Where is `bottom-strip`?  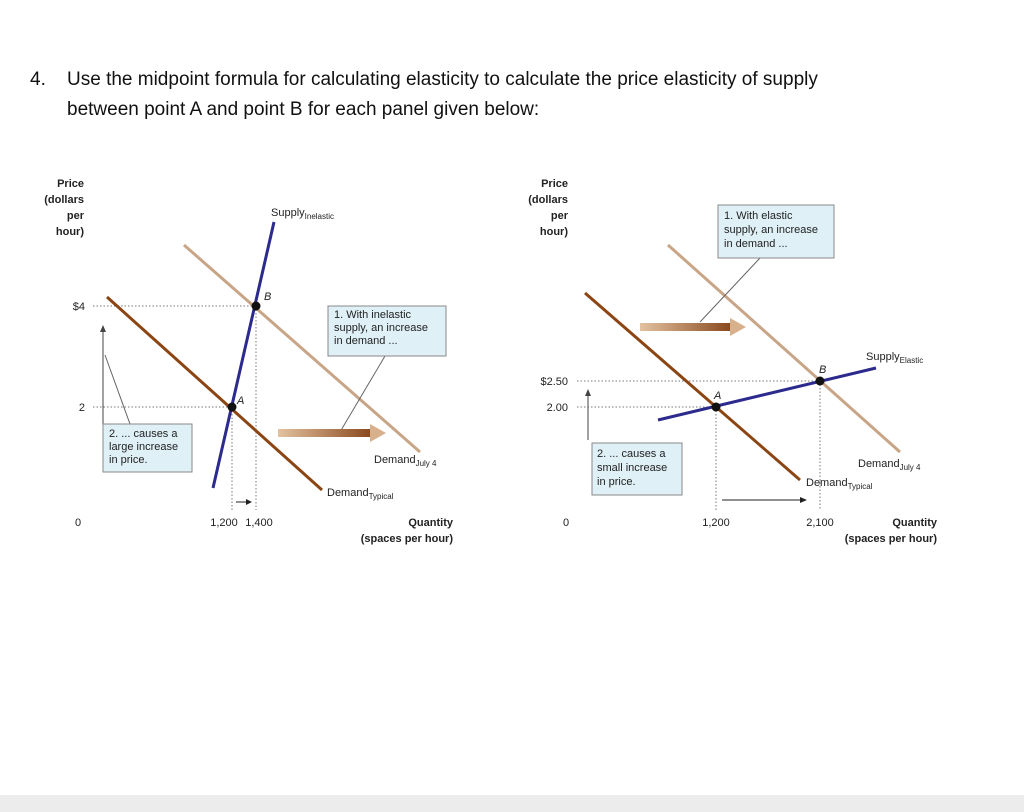 bottom-strip is located at coordinates (512, 803).